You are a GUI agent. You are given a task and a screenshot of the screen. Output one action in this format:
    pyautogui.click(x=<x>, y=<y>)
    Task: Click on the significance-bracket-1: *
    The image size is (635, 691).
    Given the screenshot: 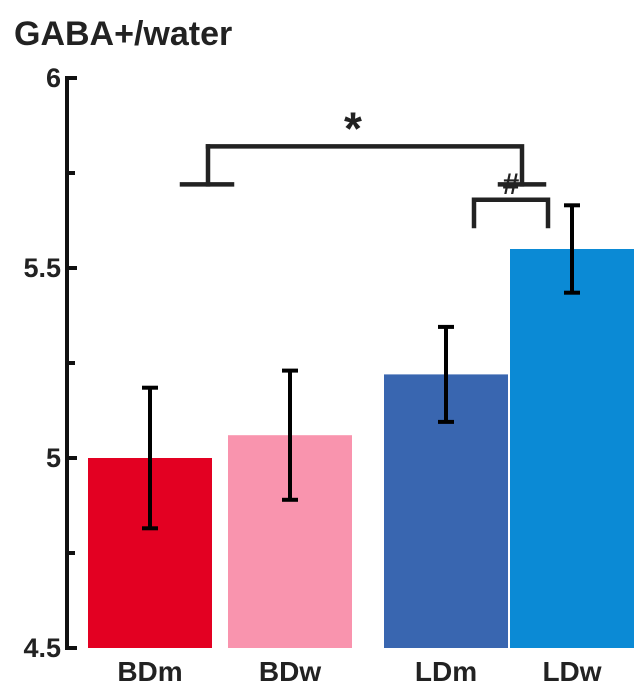 What is the action you would take?
    pyautogui.click(x=363, y=144)
    